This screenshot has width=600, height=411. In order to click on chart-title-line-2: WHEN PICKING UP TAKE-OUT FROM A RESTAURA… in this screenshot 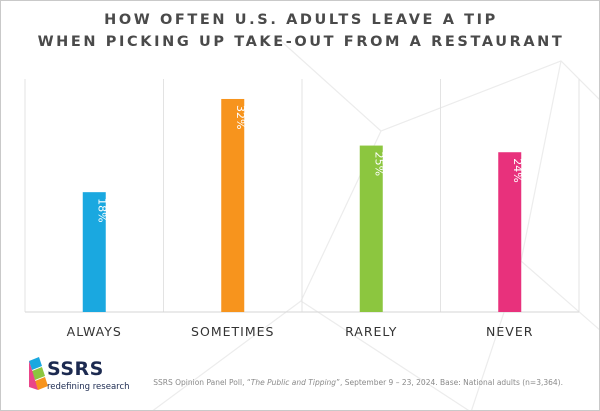, I will do `click(301, 42)`.